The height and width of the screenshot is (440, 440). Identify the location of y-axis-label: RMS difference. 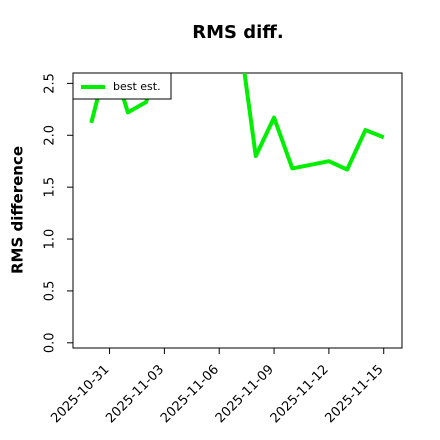
(18, 210).